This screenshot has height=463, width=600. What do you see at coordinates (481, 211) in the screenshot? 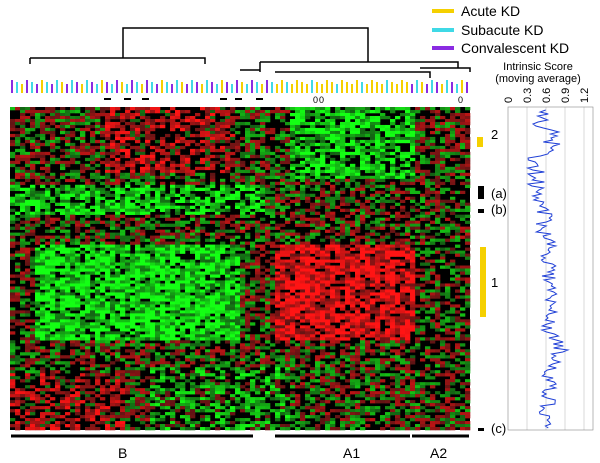
I see `cluster-b-bar` at bounding box center [481, 211].